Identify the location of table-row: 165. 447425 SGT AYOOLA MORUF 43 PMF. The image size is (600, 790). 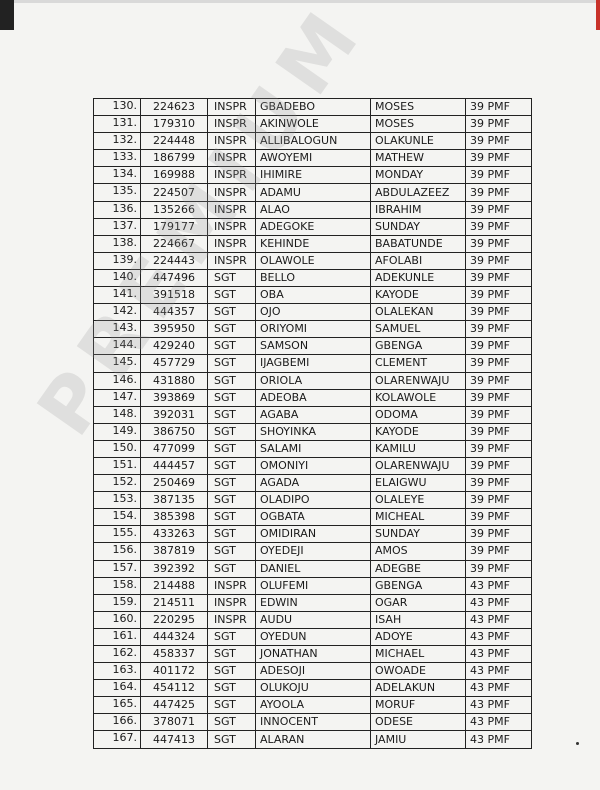
(312, 705).